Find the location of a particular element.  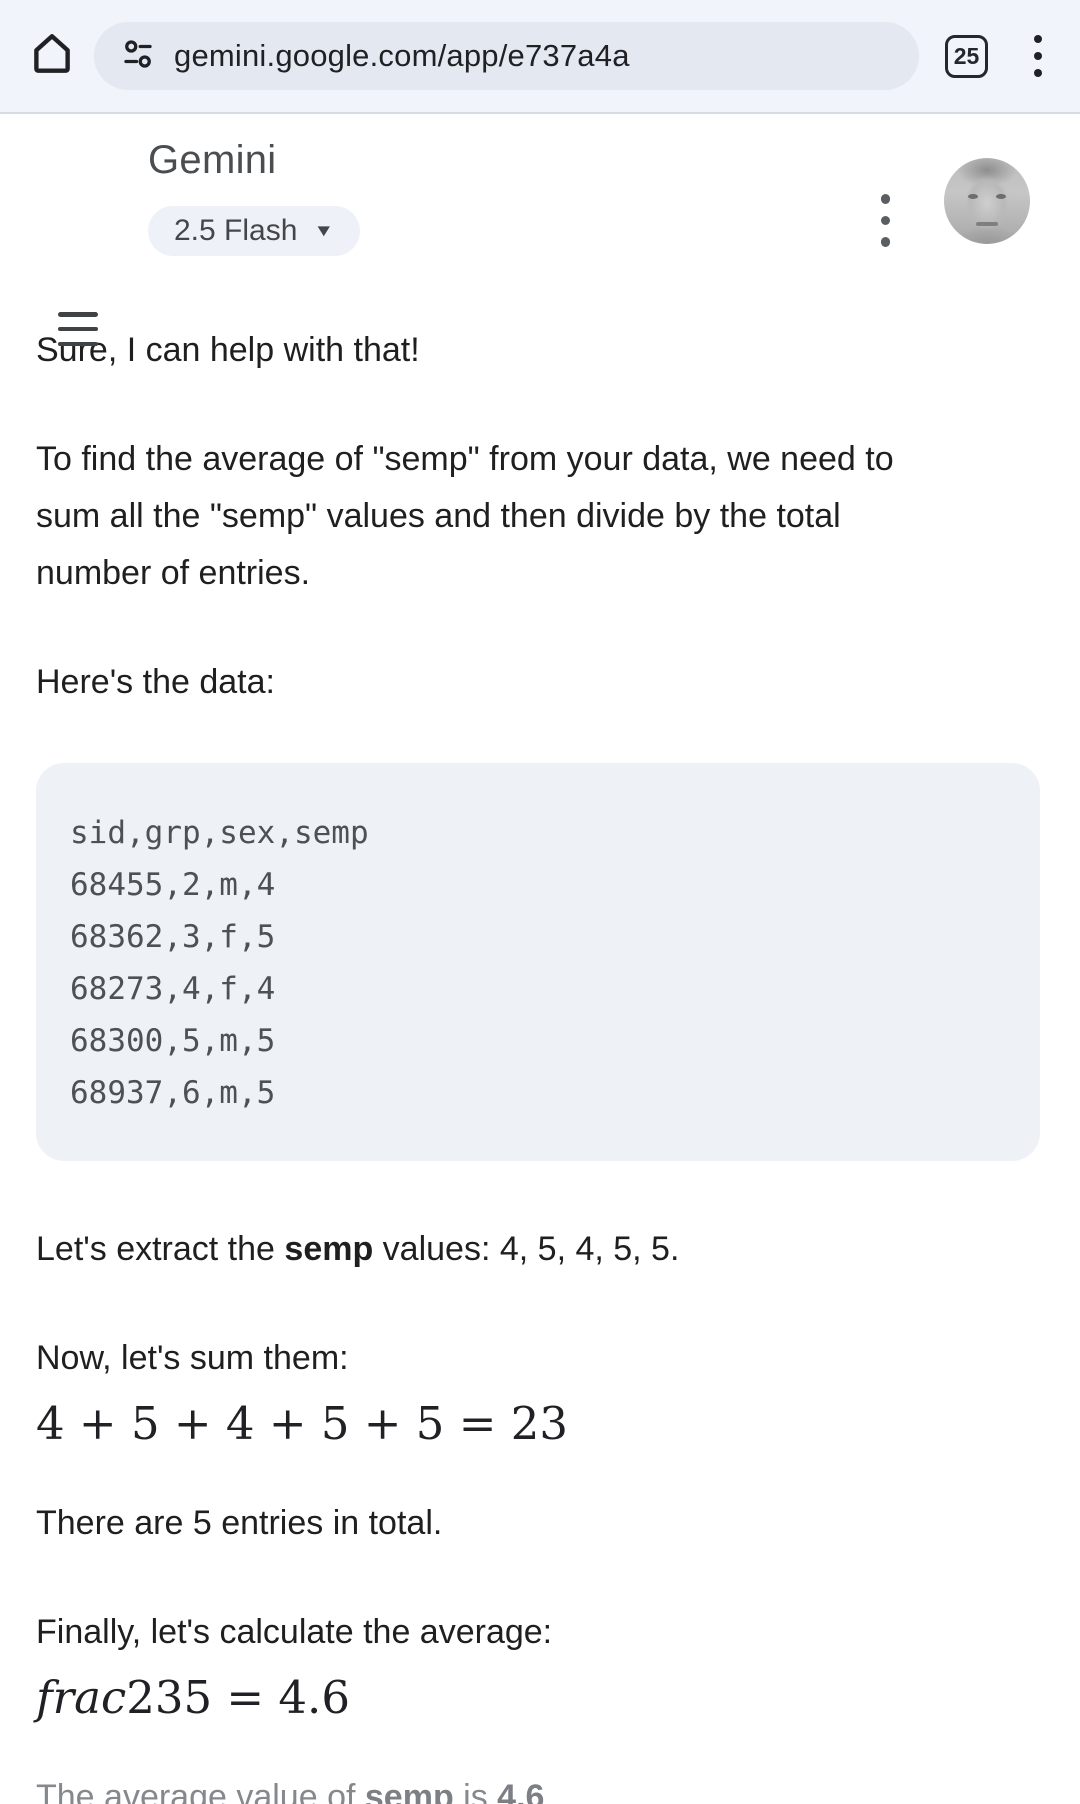

math-function: frac is located at coordinates (81, 1697).